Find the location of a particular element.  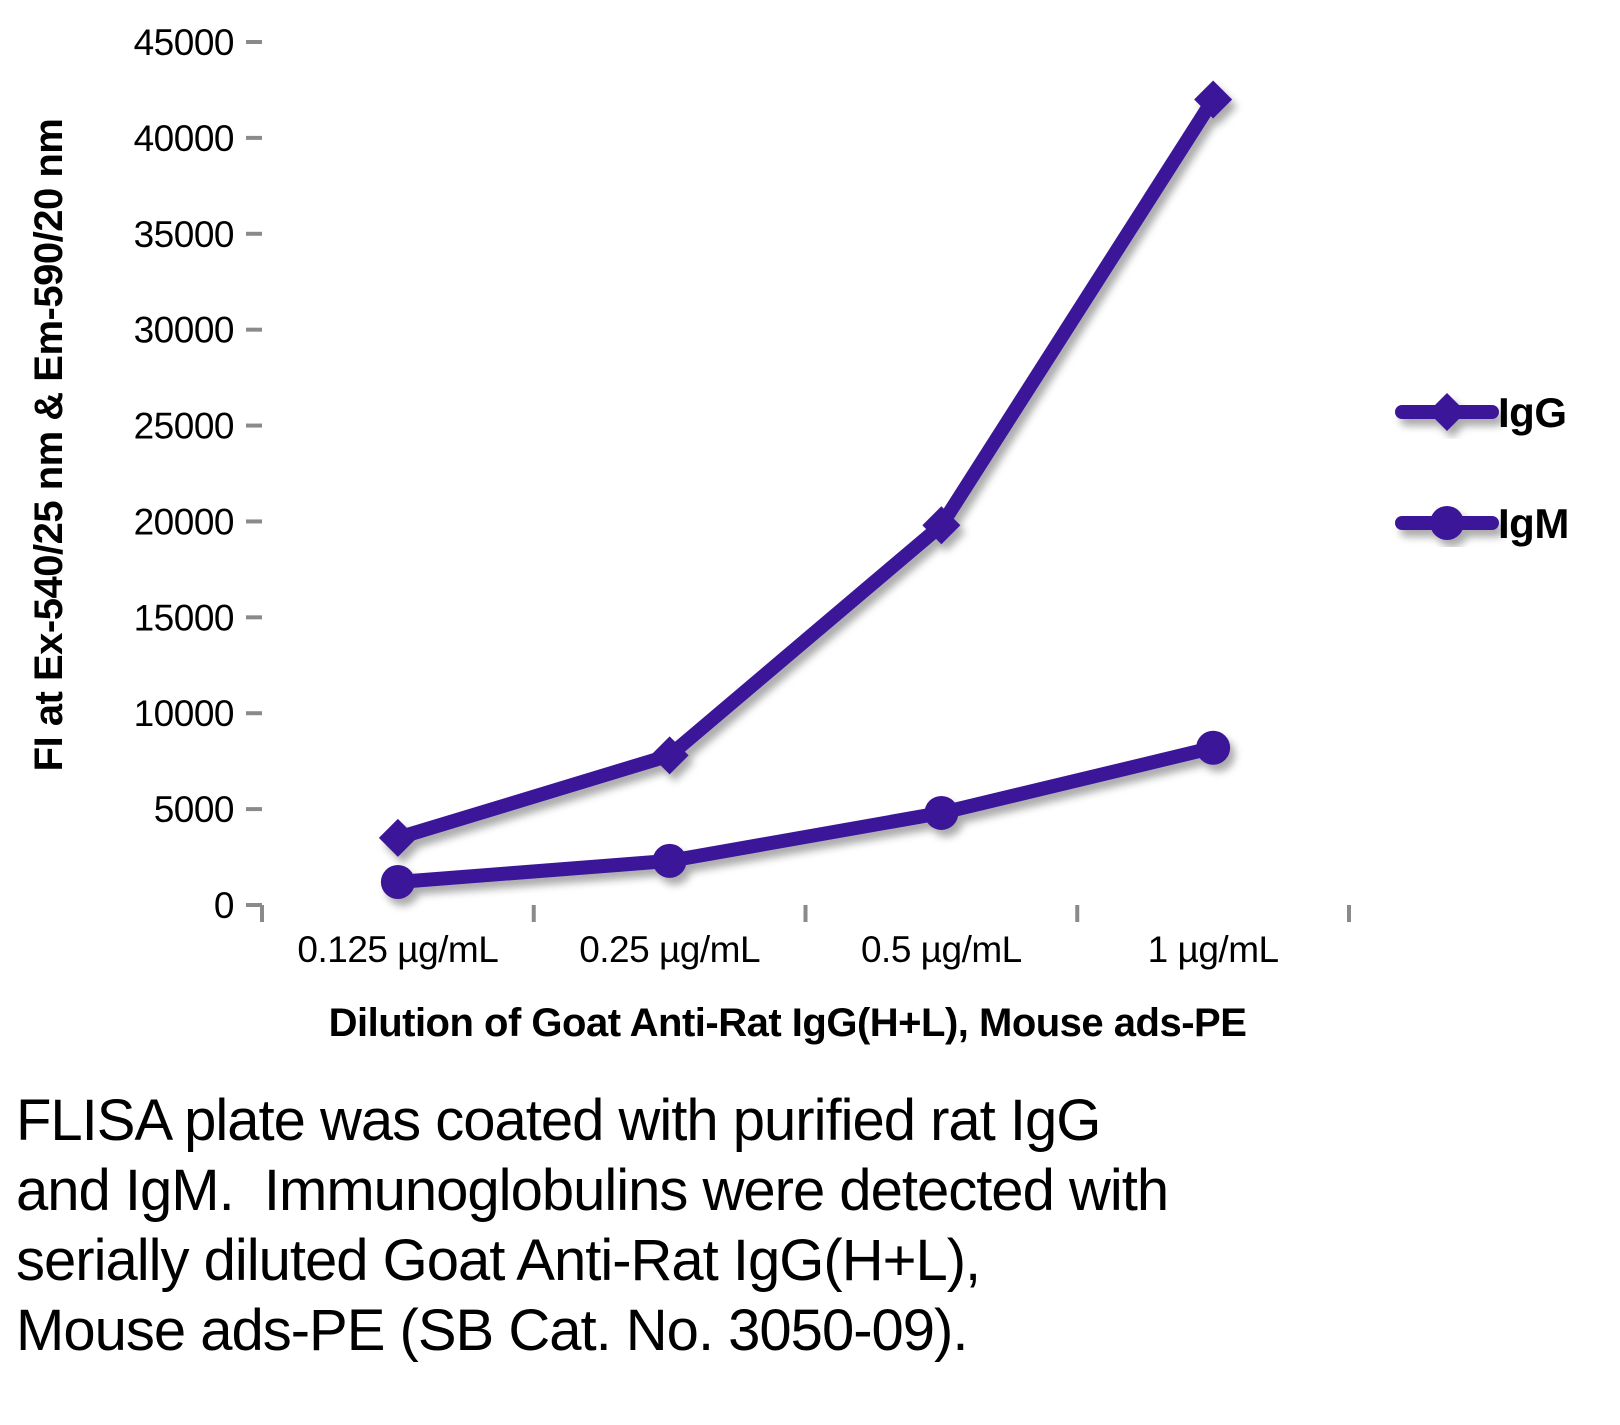

legend-label-igm: IgM is located at coordinates (1533, 523).